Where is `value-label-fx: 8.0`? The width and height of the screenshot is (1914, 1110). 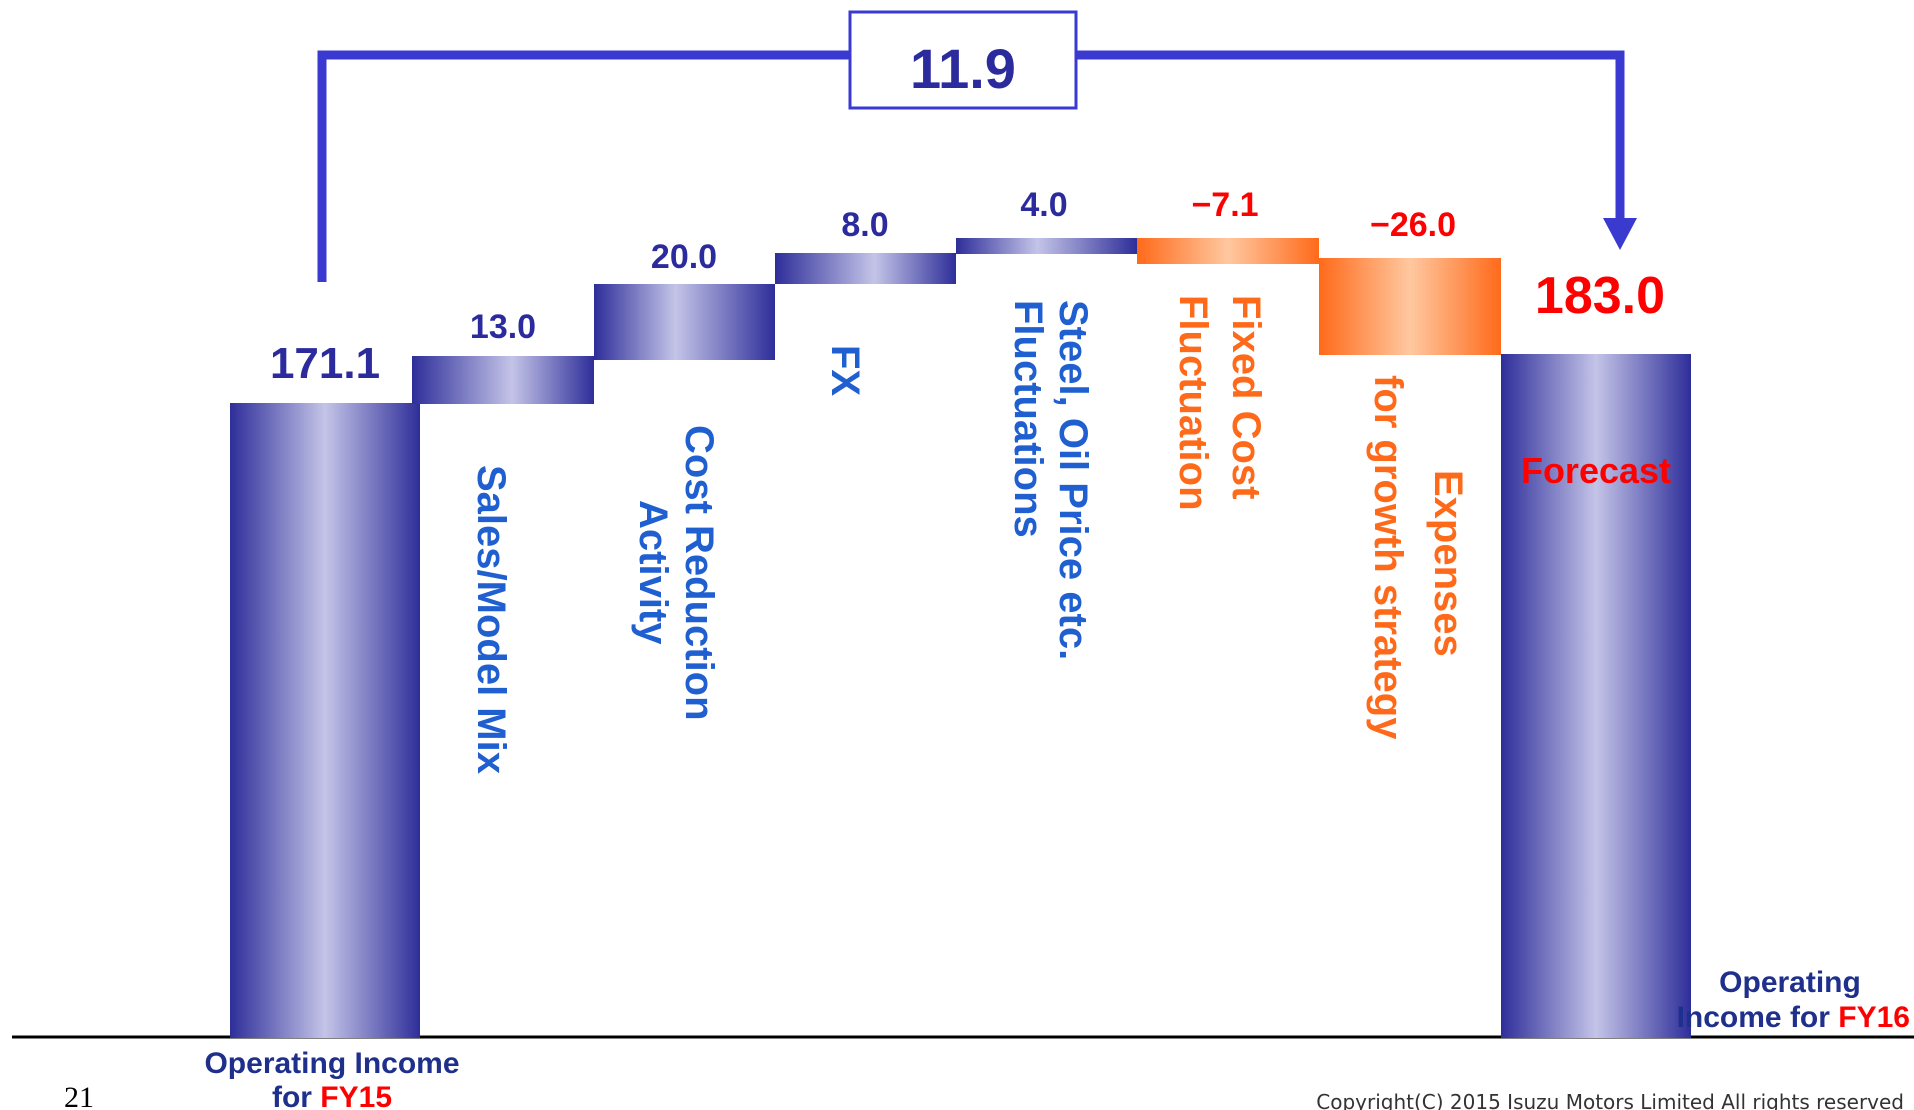 value-label-fx: 8.0 is located at coordinates (864, 225).